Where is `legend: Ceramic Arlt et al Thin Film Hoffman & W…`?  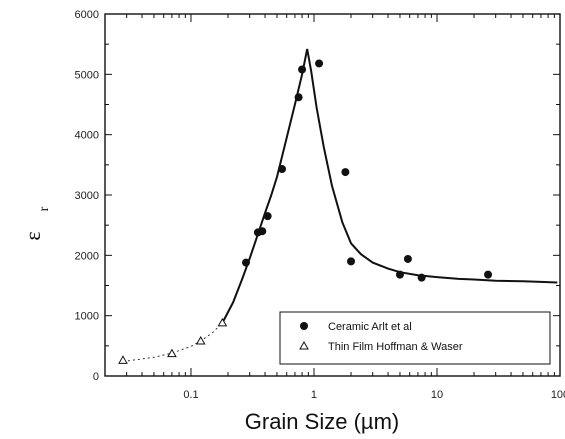
legend: Ceramic Arlt et al Thin Film Hoffman & W… is located at coordinates (415, 338).